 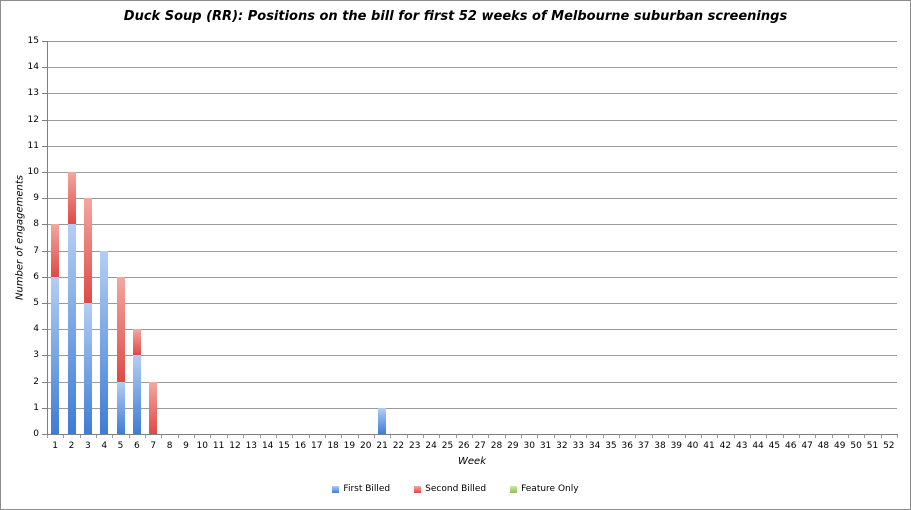 I want to click on y-axis-tick-label: 6, so click(x=36, y=276).